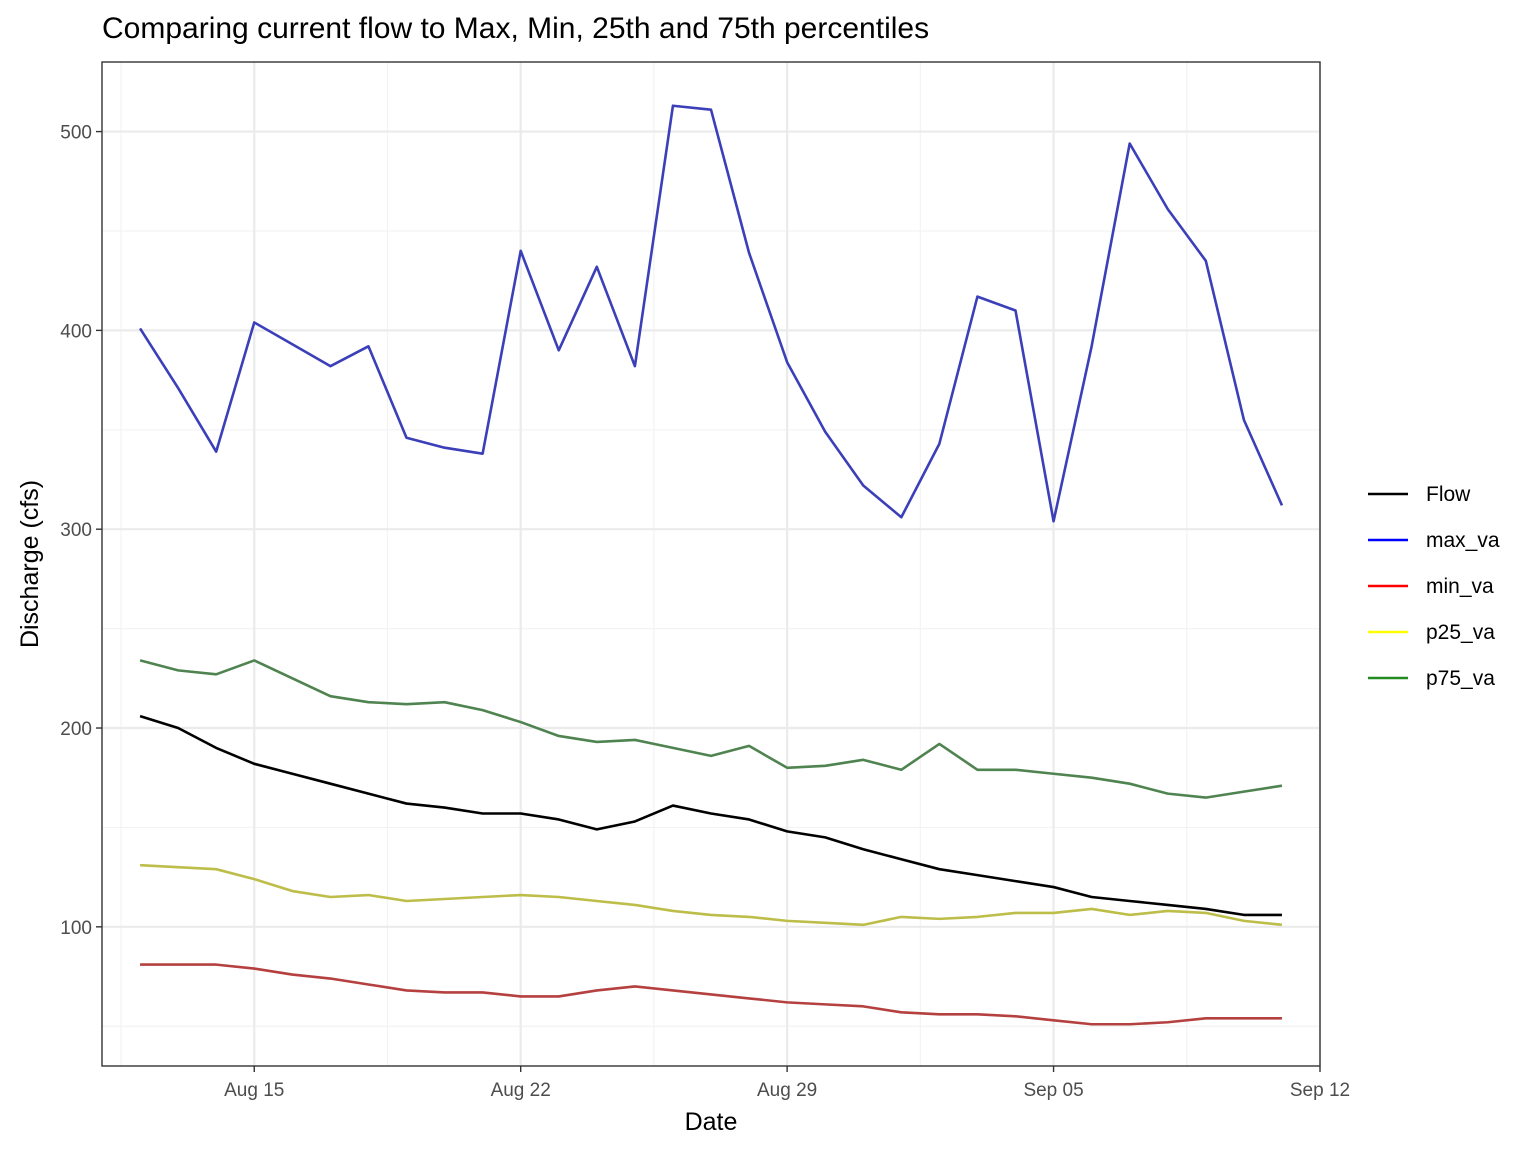 Image resolution: width=1536 pixels, height=1152 pixels. I want to click on series-line-flow, so click(710, 815).